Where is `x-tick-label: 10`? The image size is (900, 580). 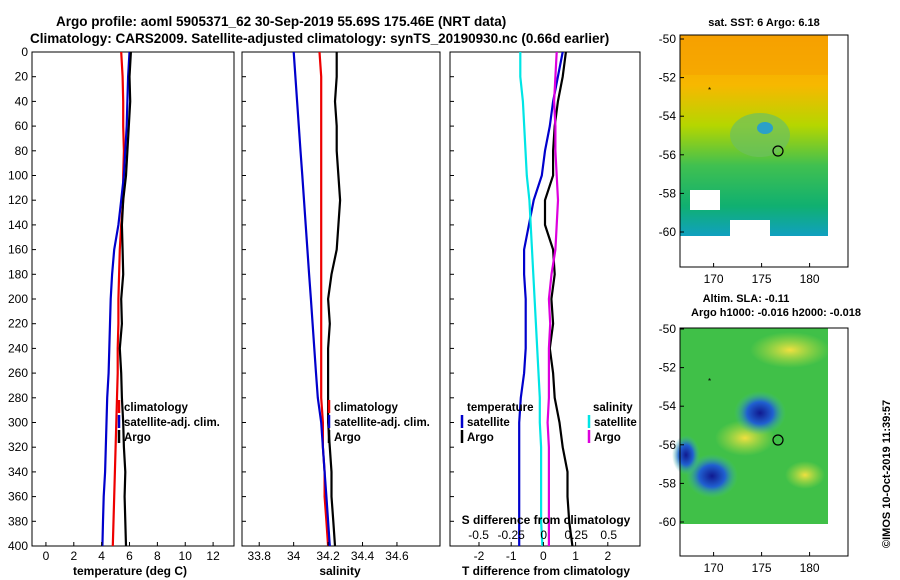
x-tick-label: 10 is located at coordinates (186, 556).